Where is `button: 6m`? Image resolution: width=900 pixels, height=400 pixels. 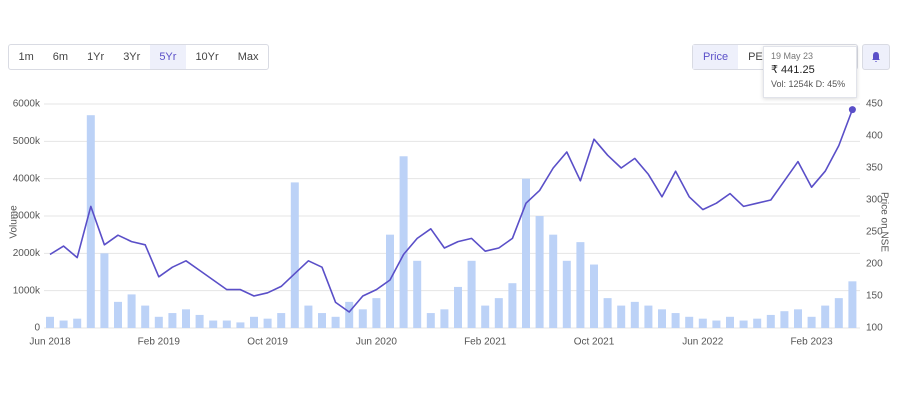 button: 6m is located at coordinates (60, 57).